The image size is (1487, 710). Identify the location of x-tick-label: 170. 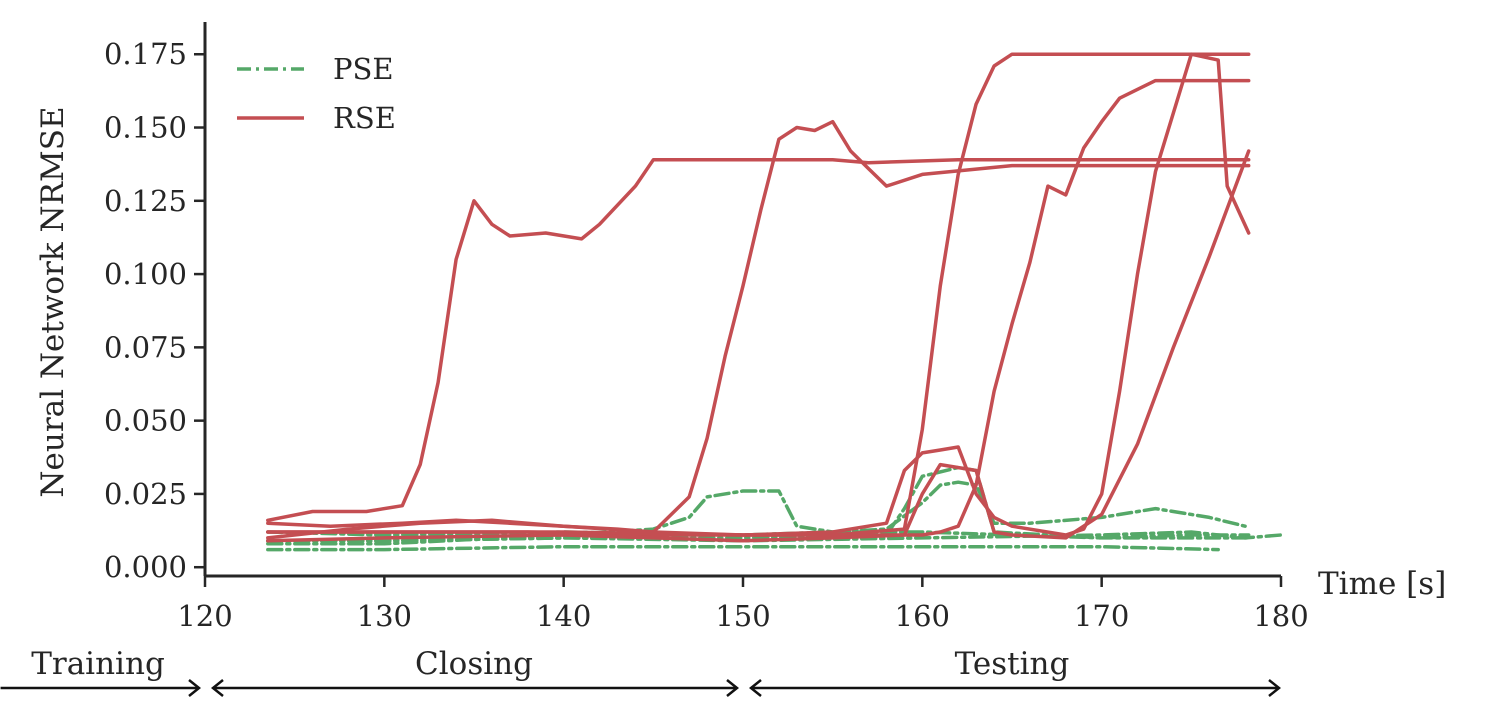
(1101, 616).